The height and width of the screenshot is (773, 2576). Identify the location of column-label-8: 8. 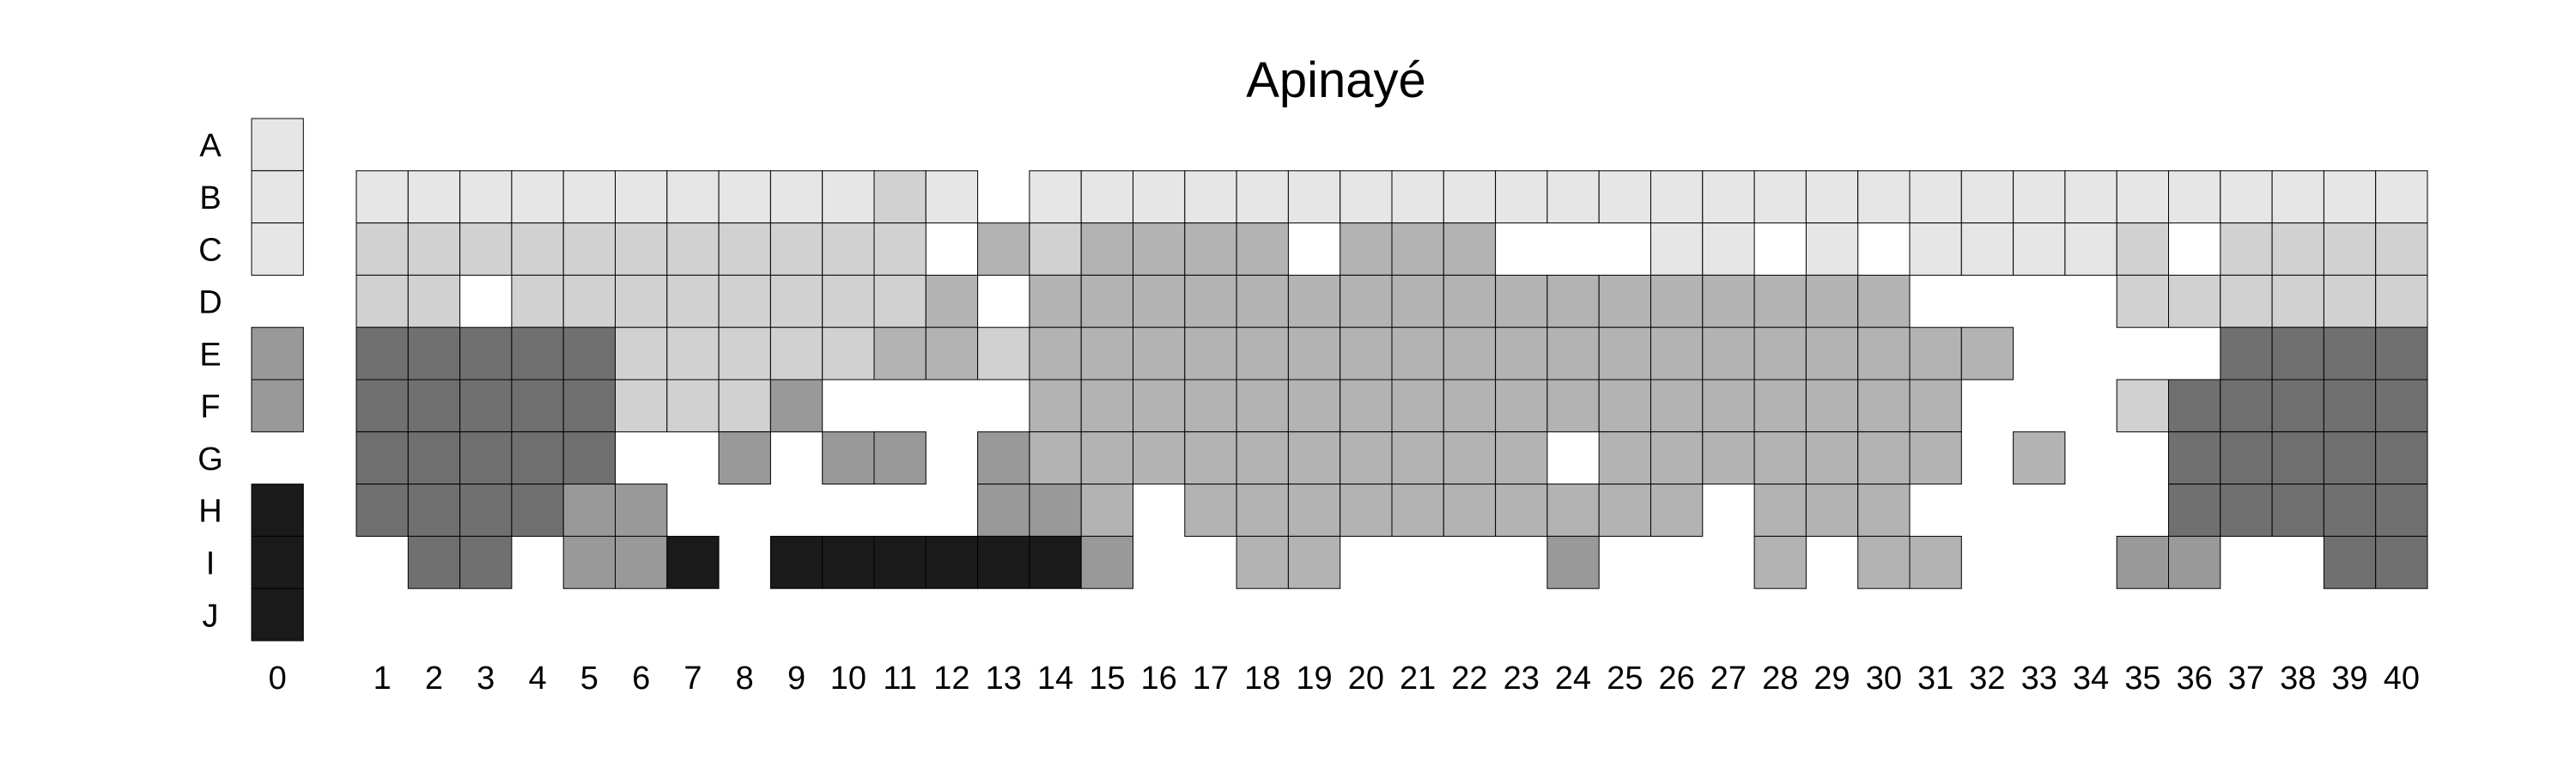
(745, 678).